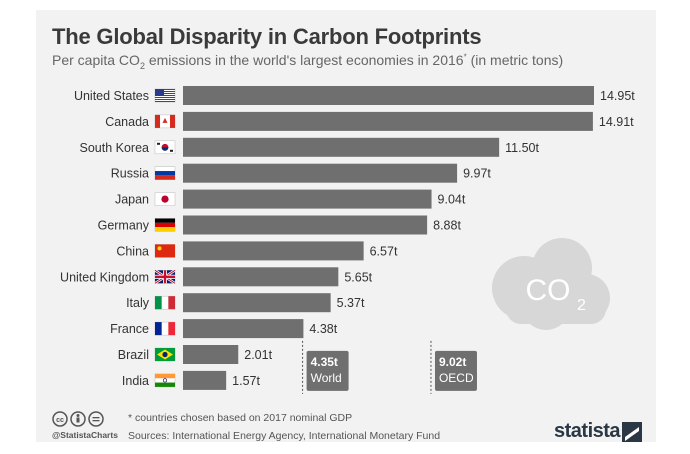 Image resolution: width=690 pixels, height=454 pixels. I want to click on us-flag-icon, so click(165, 95).